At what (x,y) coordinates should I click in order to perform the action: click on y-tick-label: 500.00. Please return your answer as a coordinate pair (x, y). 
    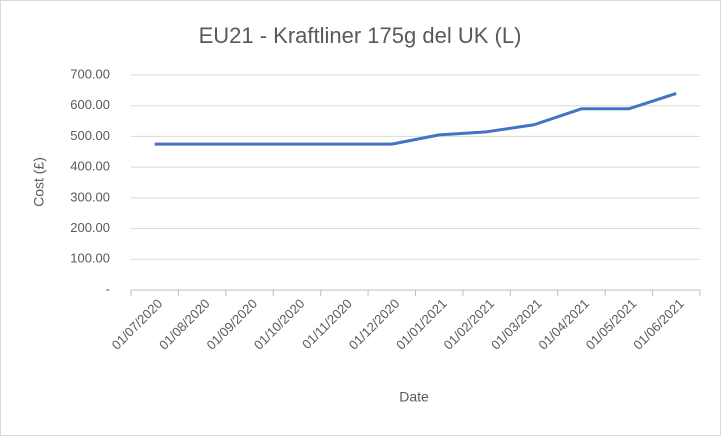
    Looking at the image, I should click on (90, 135).